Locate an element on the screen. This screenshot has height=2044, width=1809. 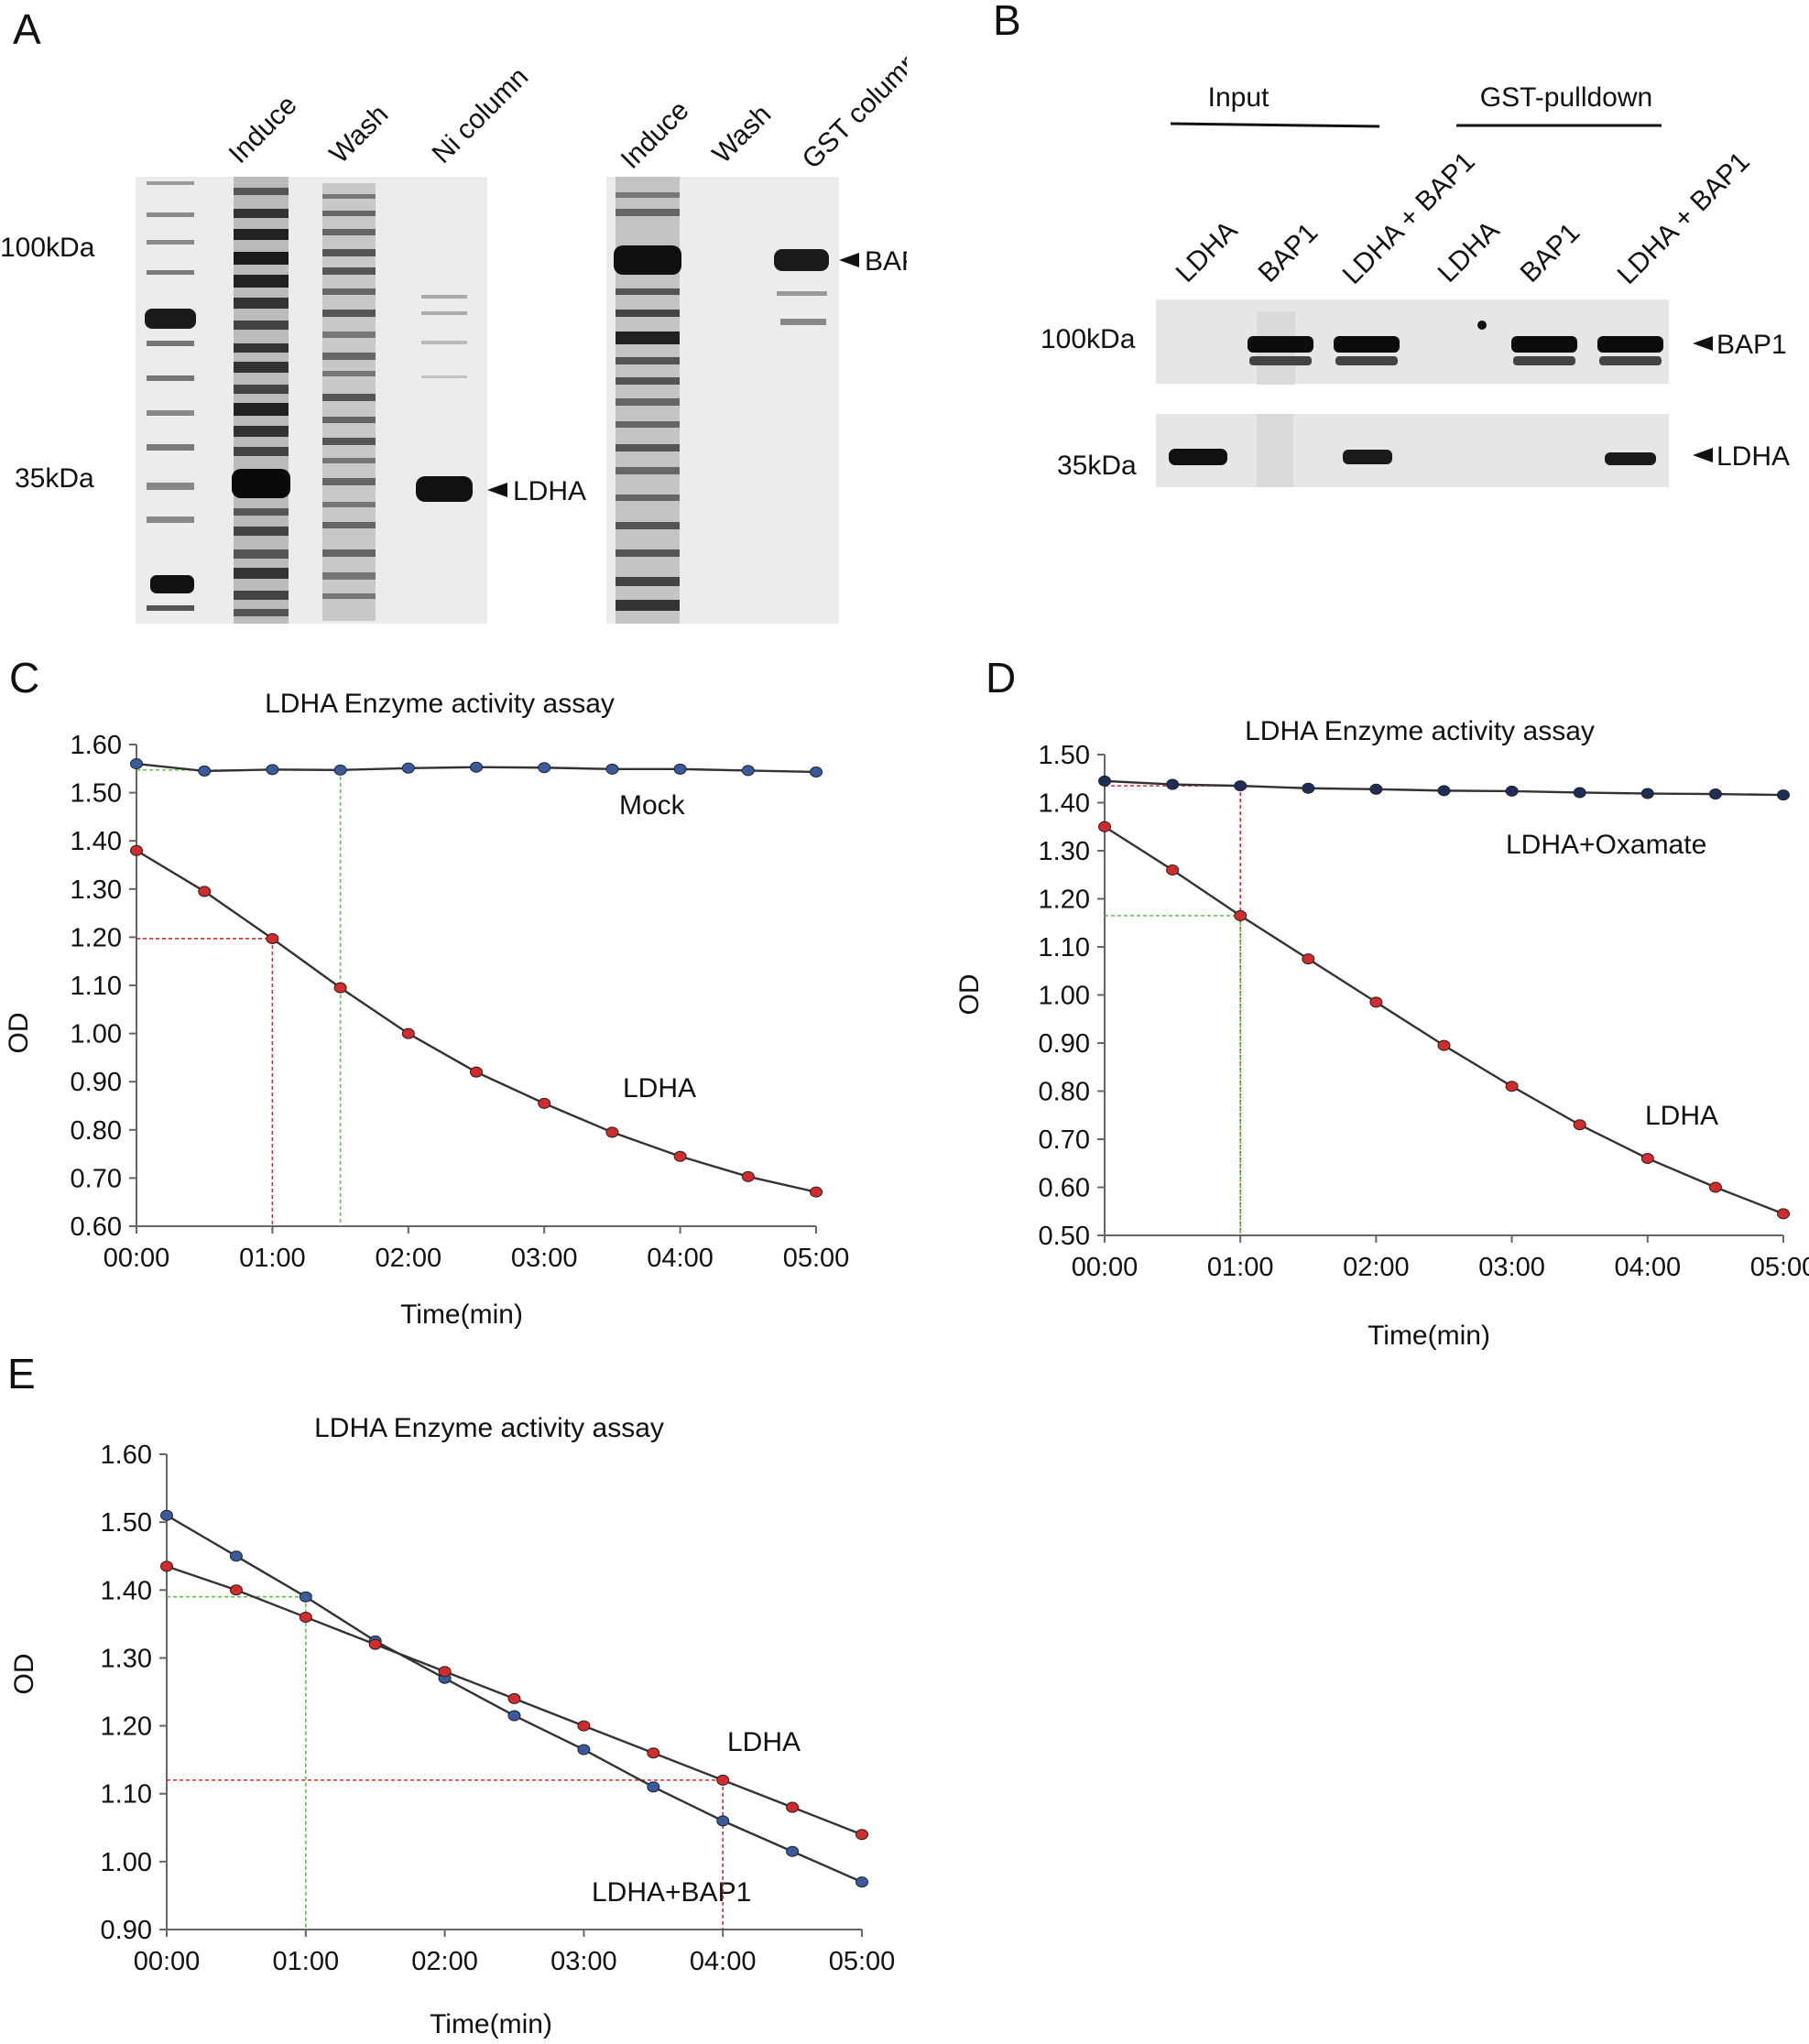
chart-d-ytick-label: 0.60 is located at coordinates (1064, 1188).